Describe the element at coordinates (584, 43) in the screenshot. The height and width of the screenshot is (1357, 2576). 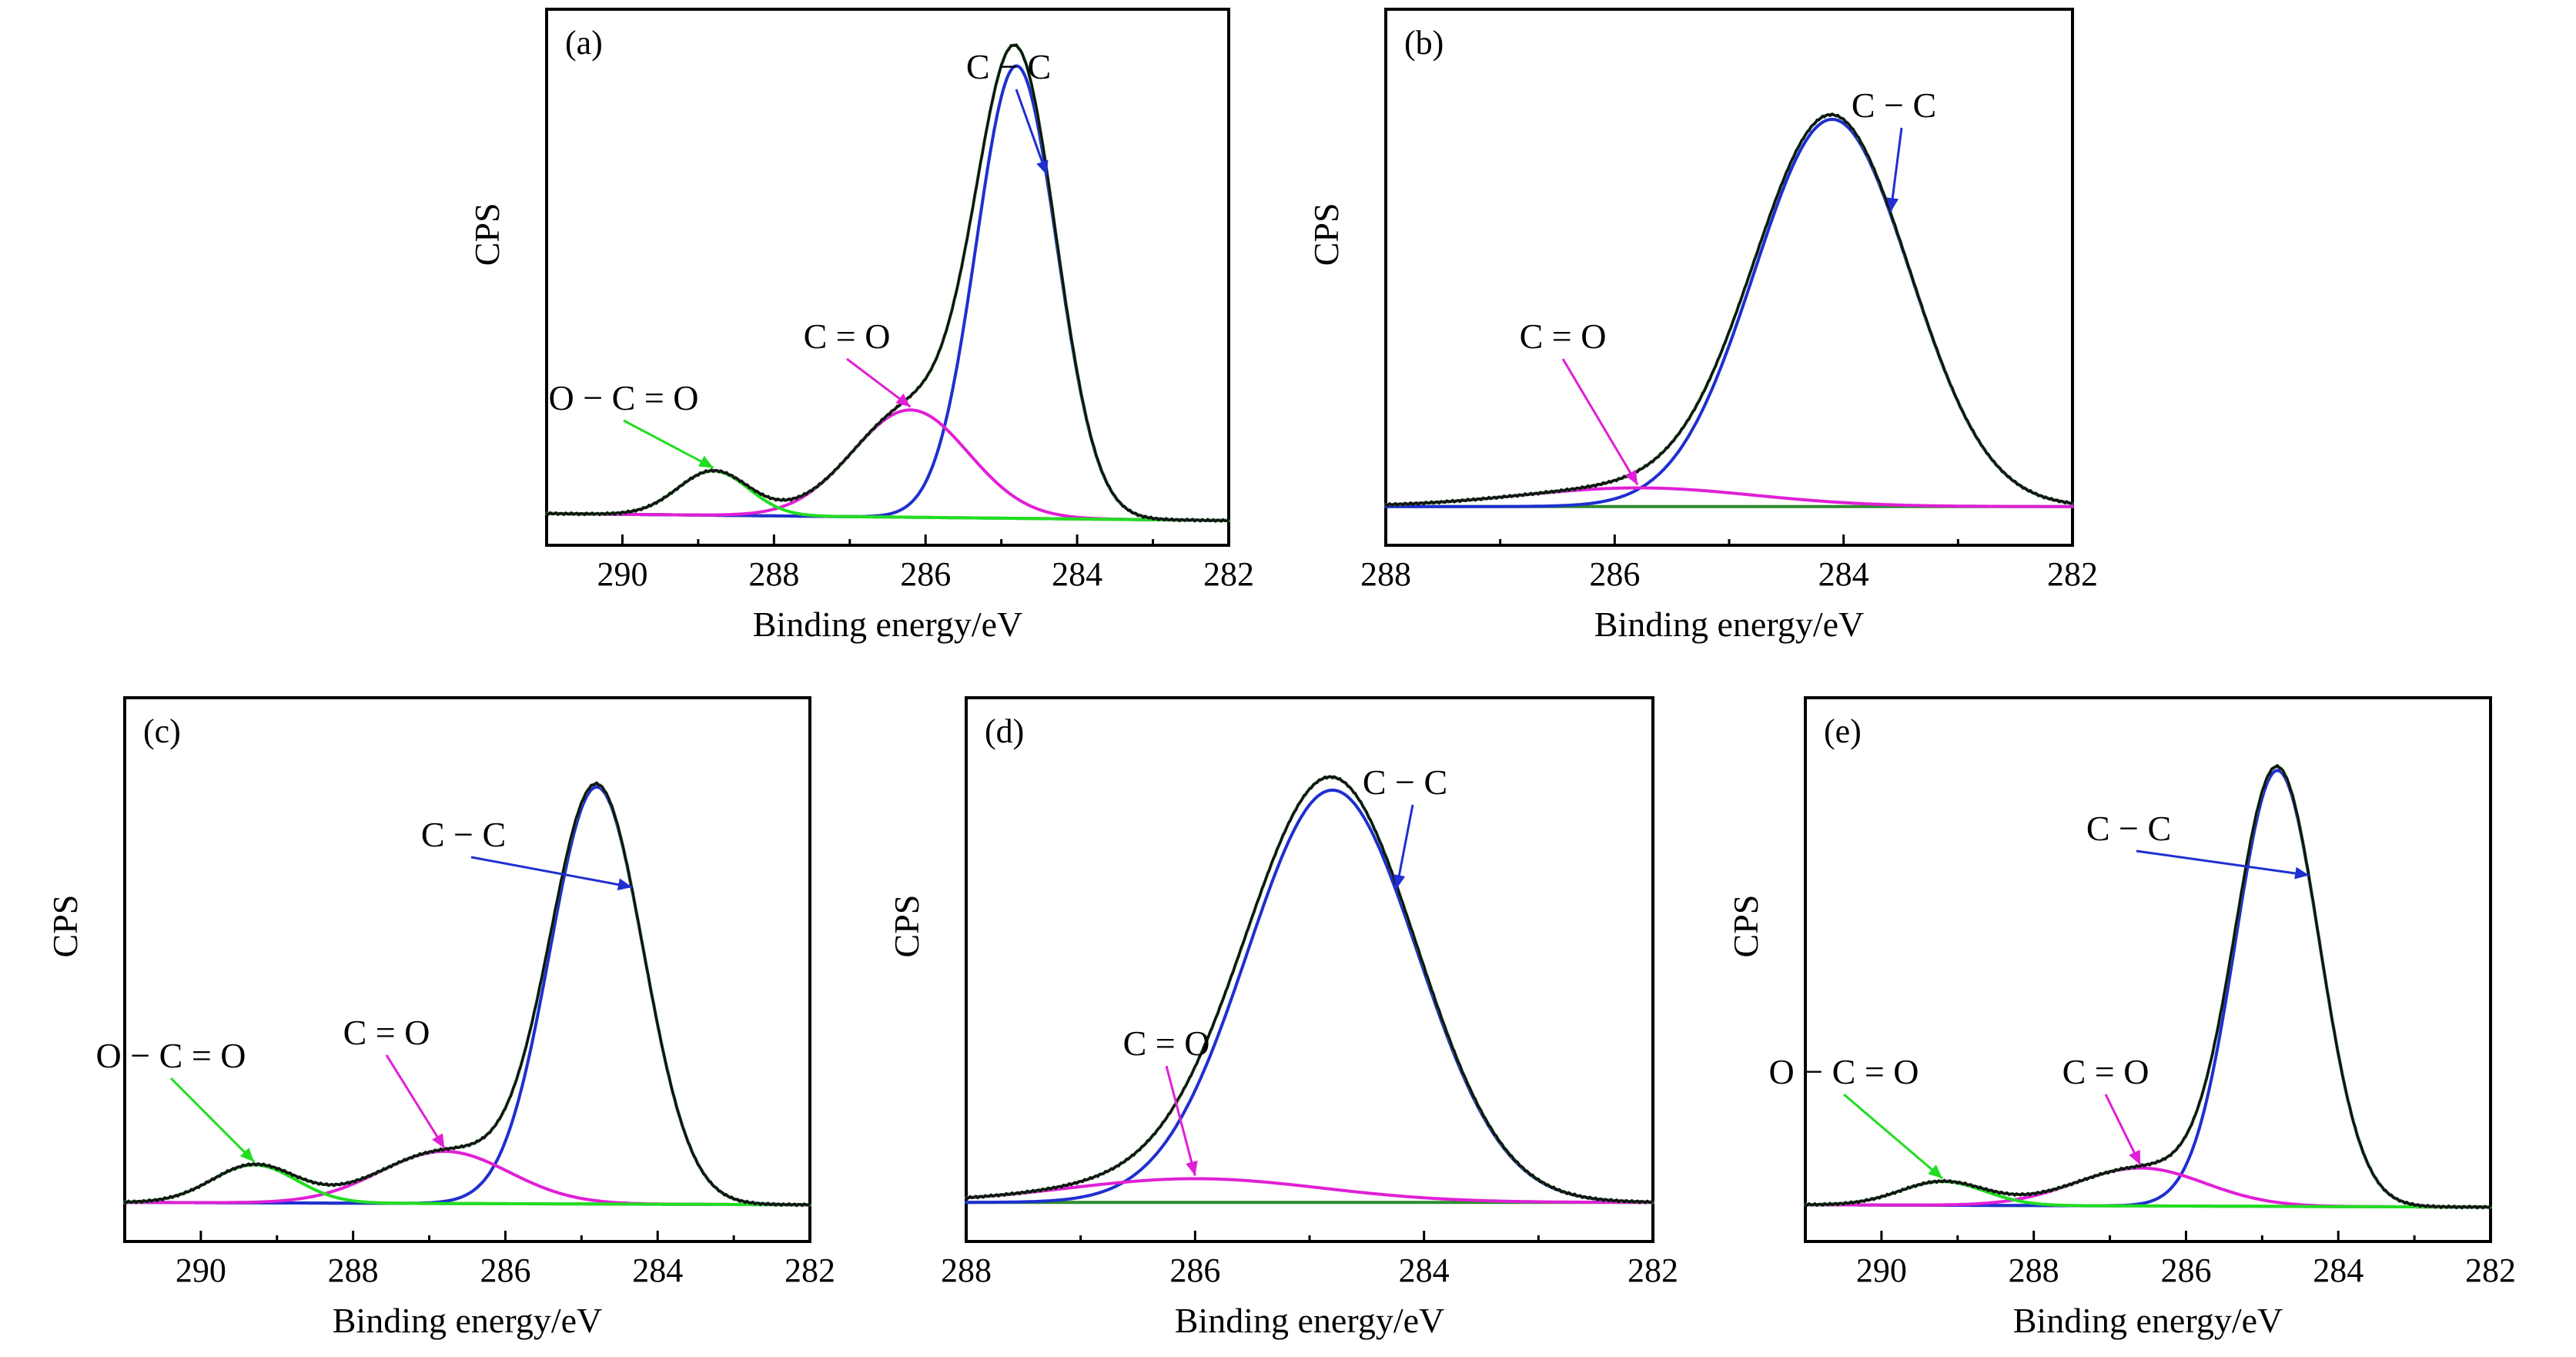
I see `panel-label: (a)` at that location.